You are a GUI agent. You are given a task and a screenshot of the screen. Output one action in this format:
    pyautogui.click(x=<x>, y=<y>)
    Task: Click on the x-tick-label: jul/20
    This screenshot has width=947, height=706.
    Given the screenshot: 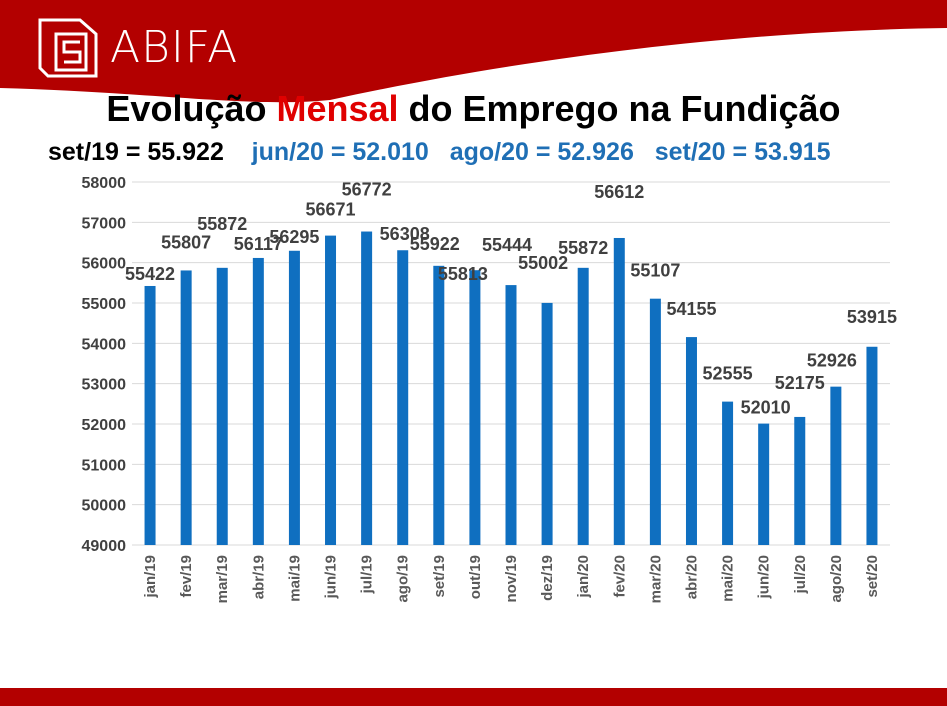 What is the action you would take?
    pyautogui.click(x=800, y=574)
    